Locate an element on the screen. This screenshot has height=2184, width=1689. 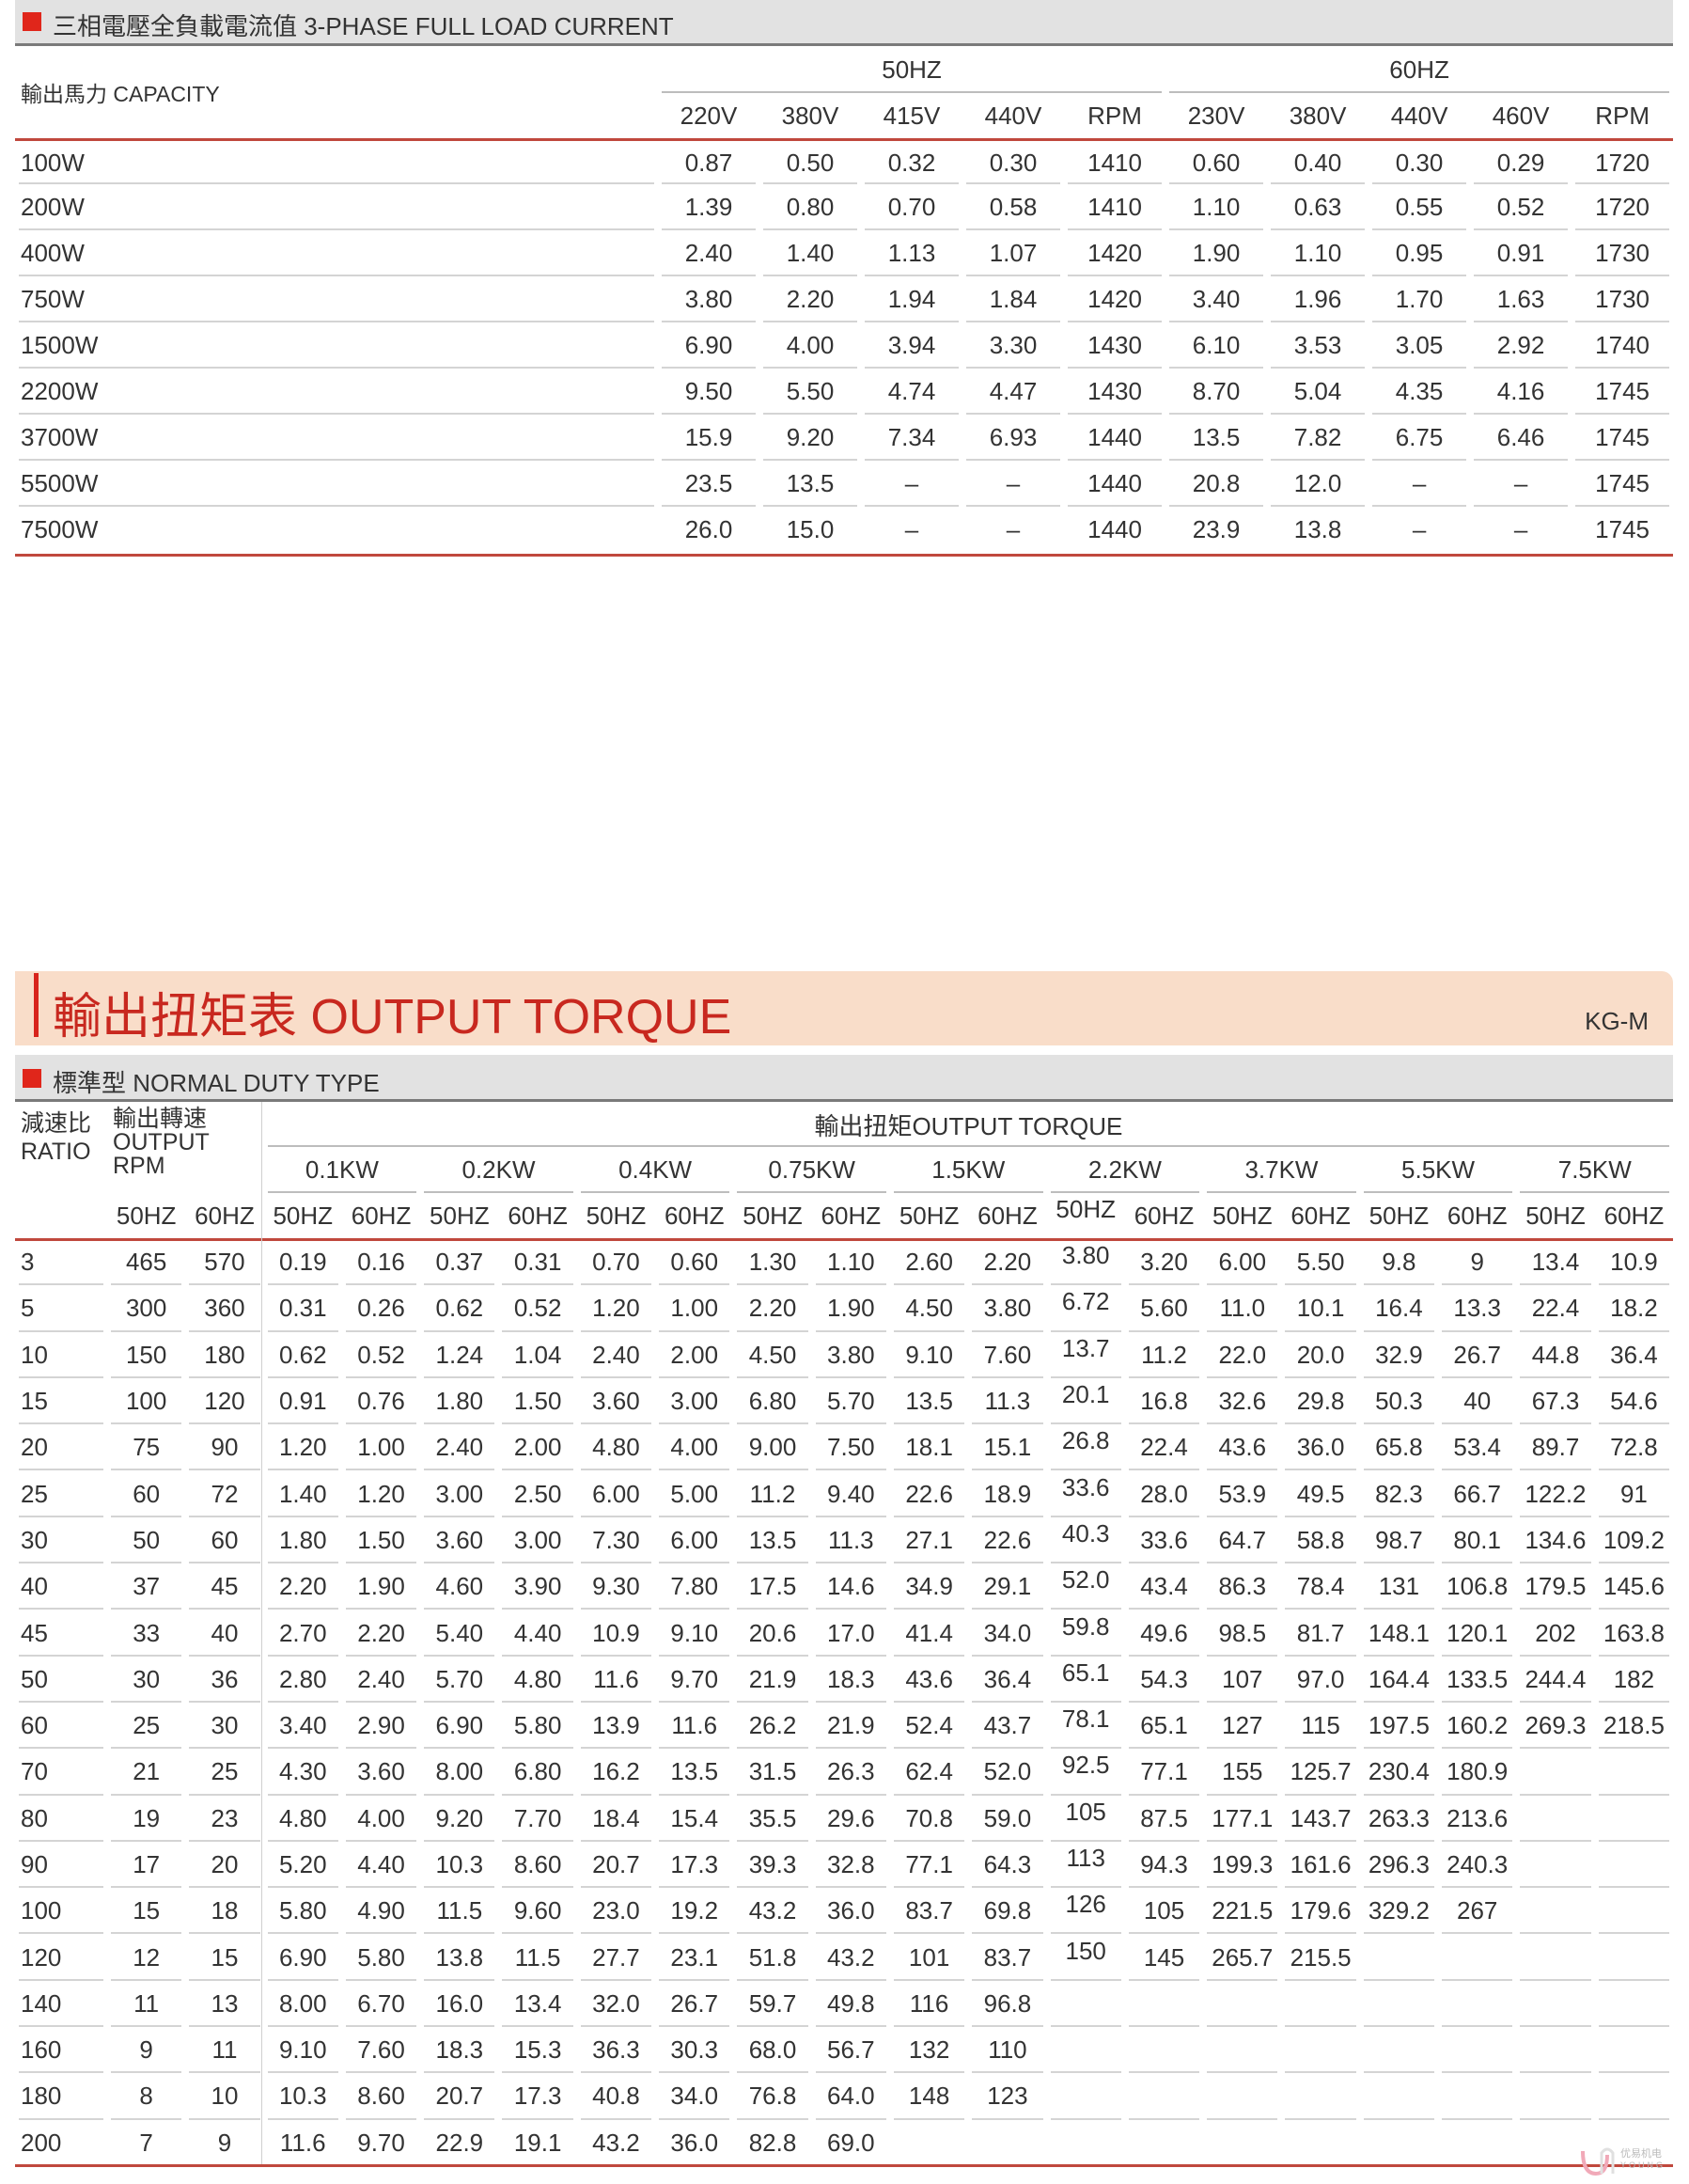
torque-cell-value: 4.00 is located at coordinates (695, 1447).